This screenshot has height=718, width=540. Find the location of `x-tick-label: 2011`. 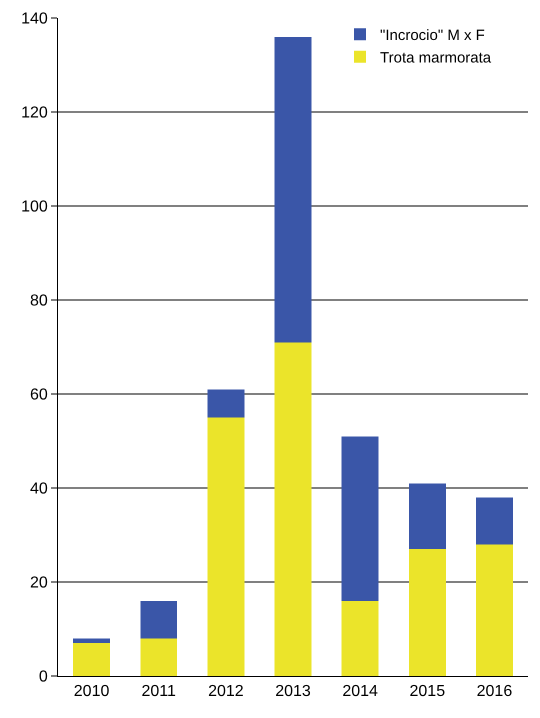

x-tick-label: 2011 is located at coordinates (159, 691).